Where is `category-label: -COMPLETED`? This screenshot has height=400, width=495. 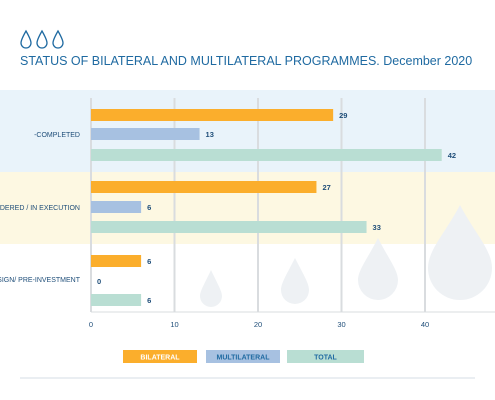
category-label: -COMPLETED is located at coordinates (57, 135).